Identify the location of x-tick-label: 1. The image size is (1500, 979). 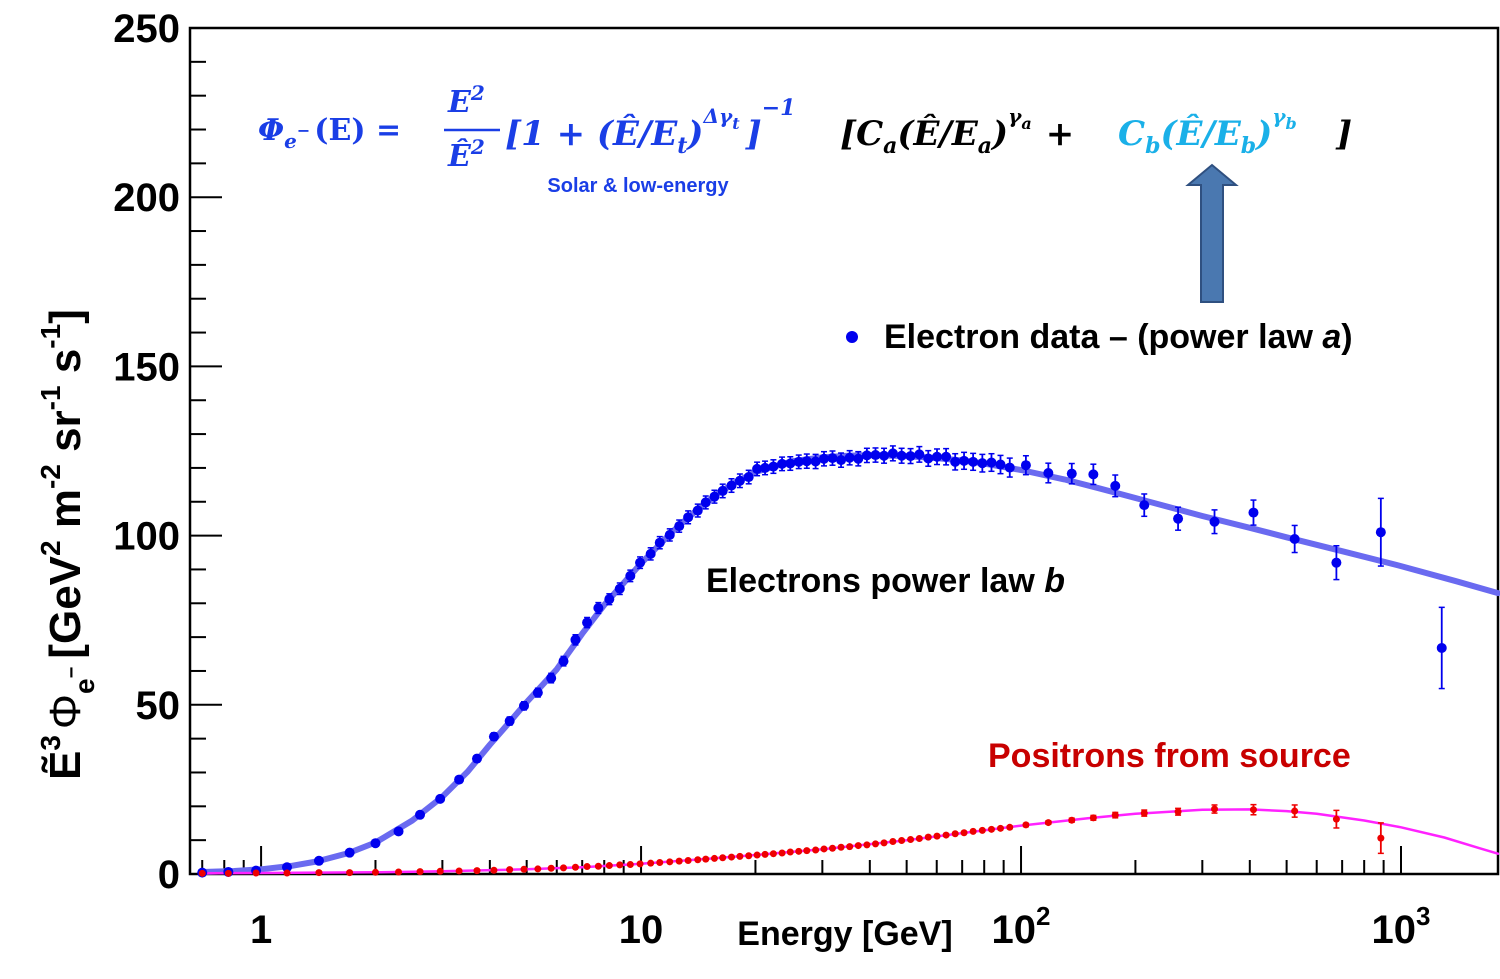
(261, 930).